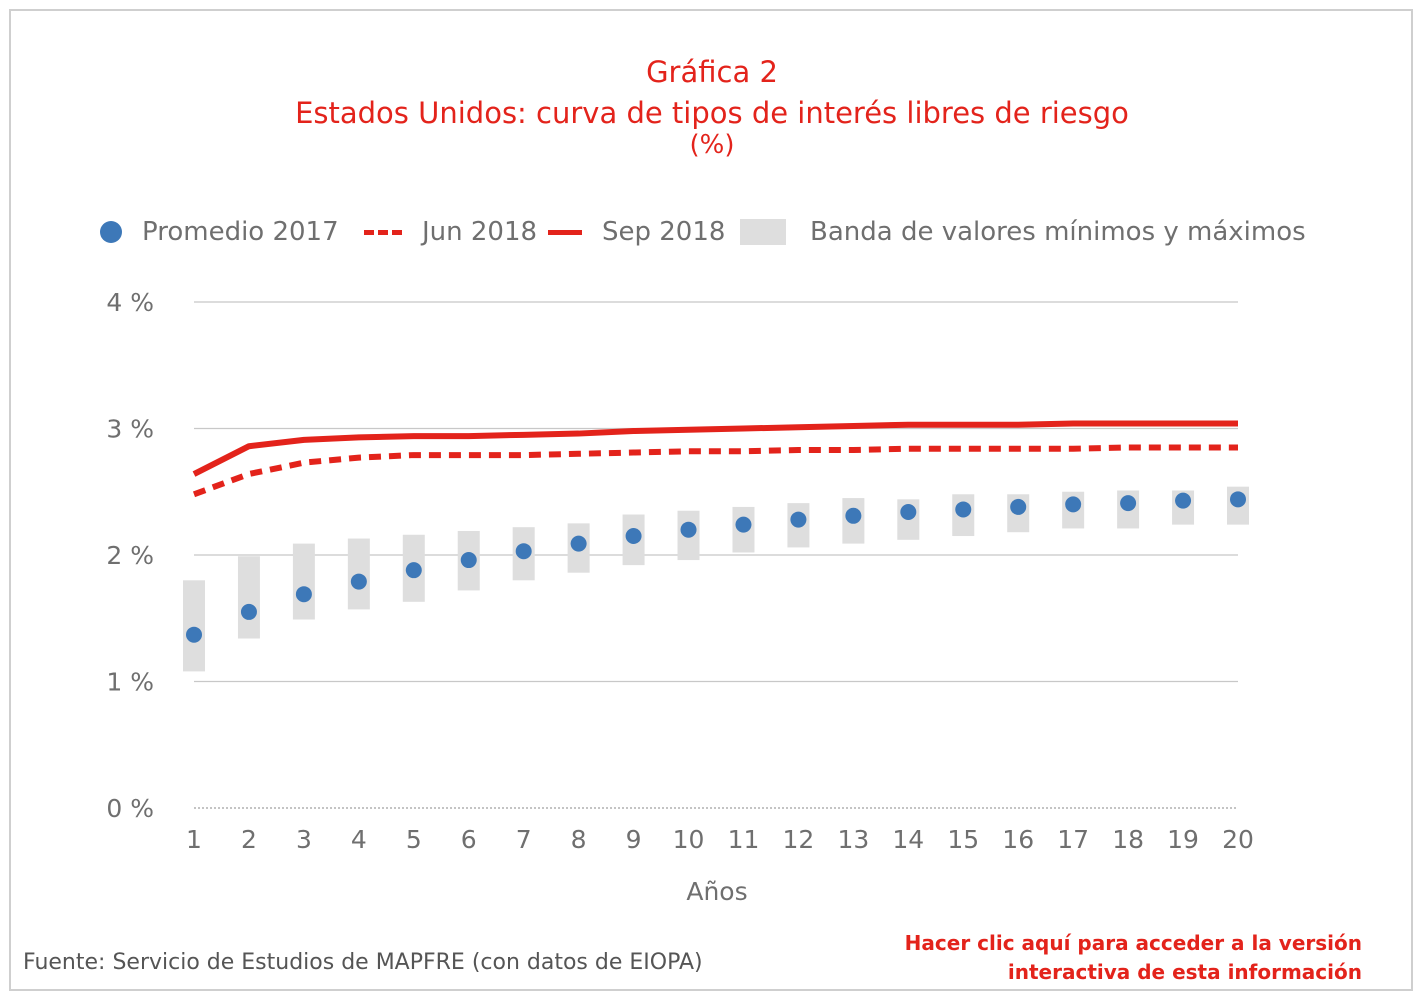  What do you see at coordinates (1073, 839) in the screenshot?
I see `x-tick-label: 17` at bounding box center [1073, 839].